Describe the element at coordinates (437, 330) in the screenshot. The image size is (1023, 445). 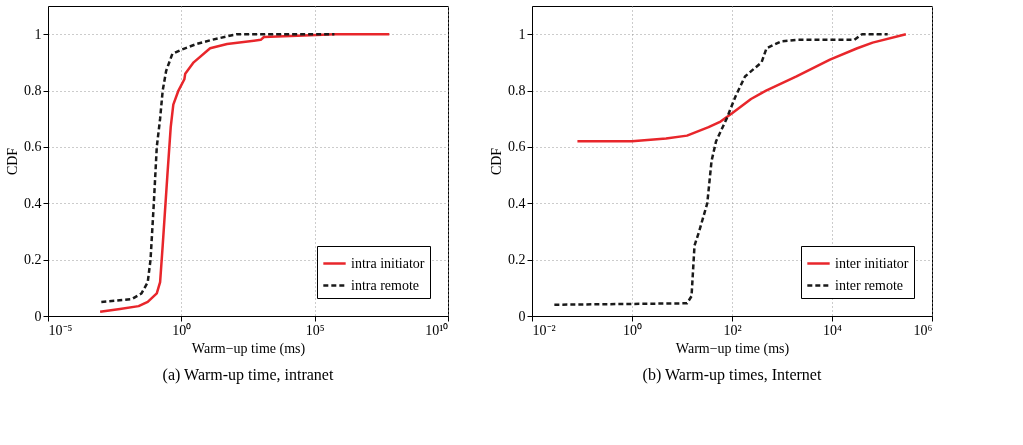
I see `x-tick-label: 10¹⁰` at that location.